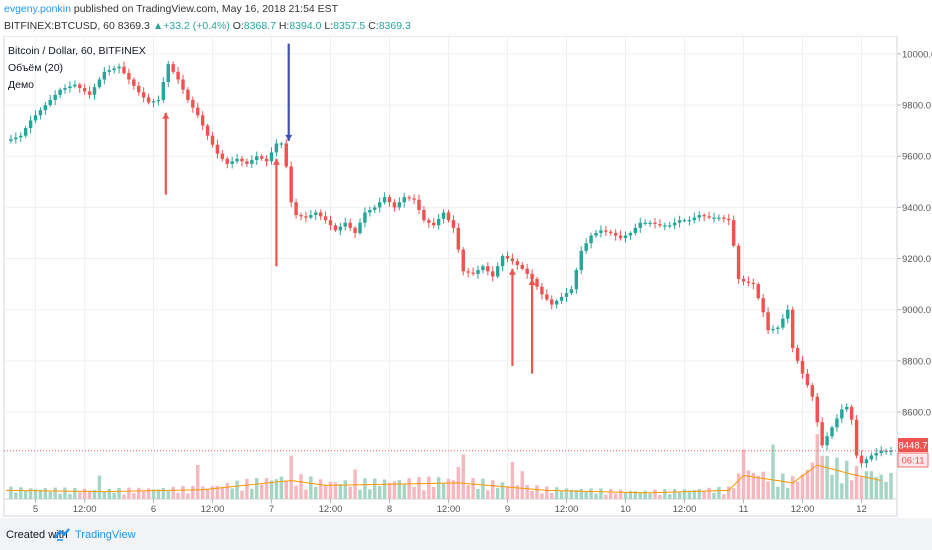 This screenshot has width=932, height=550. I want to click on high-label: H:, so click(284, 26).